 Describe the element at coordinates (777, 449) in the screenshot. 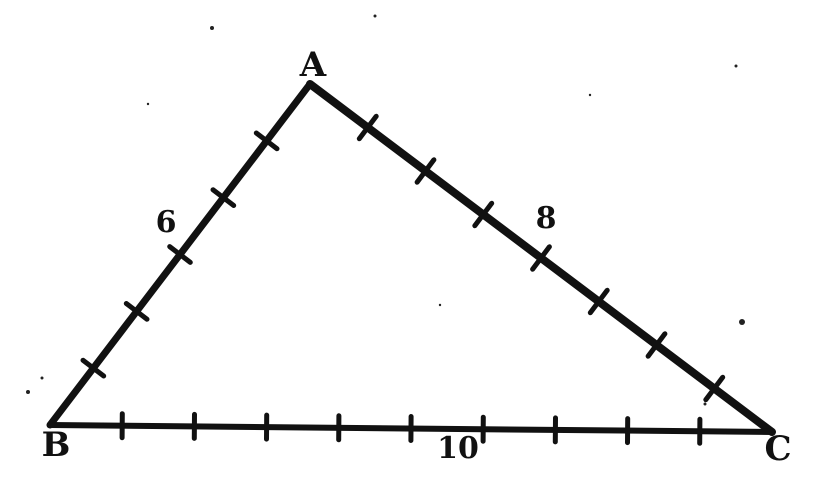

I see `vertex-label-c: C` at that location.